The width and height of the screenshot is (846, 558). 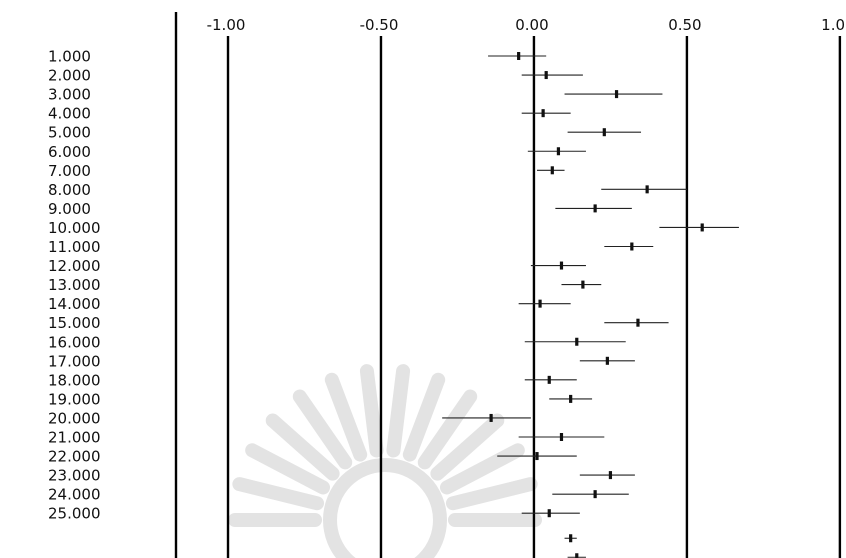 What do you see at coordinates (69, 114) in the screenshot?
I see `study-label: 4.000` at bounding box center [69, 114].